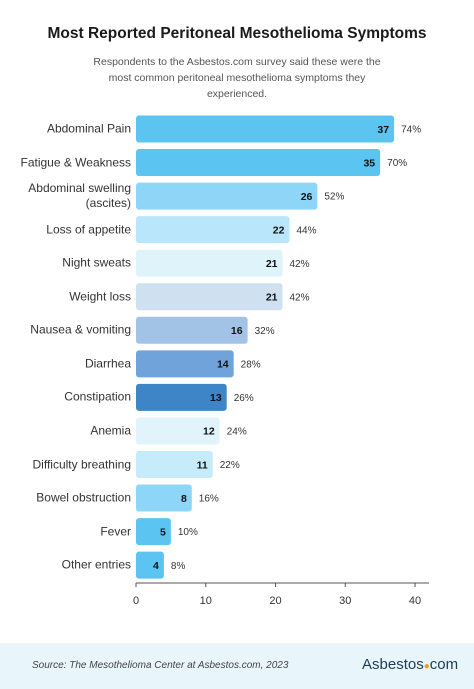 This screenshot has width=474, height=689. What do you see at coordinates (100, 296) in the screenshot?
I see `category-label: Weight loss` at bounding box center [100, 296].